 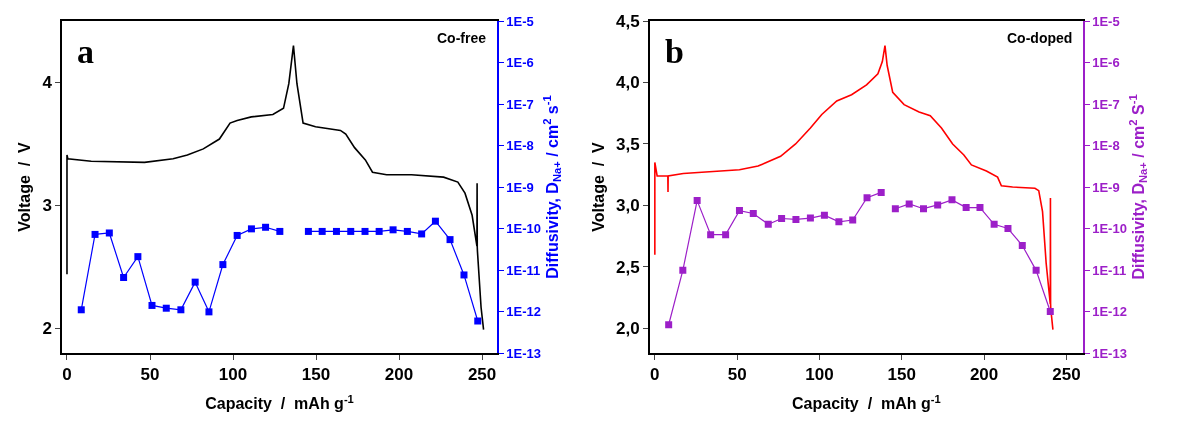 What do you see at coordinates (655, 375) in the screenshot?
I see `x-tick-label: 0` at bounding box center [655, 375].